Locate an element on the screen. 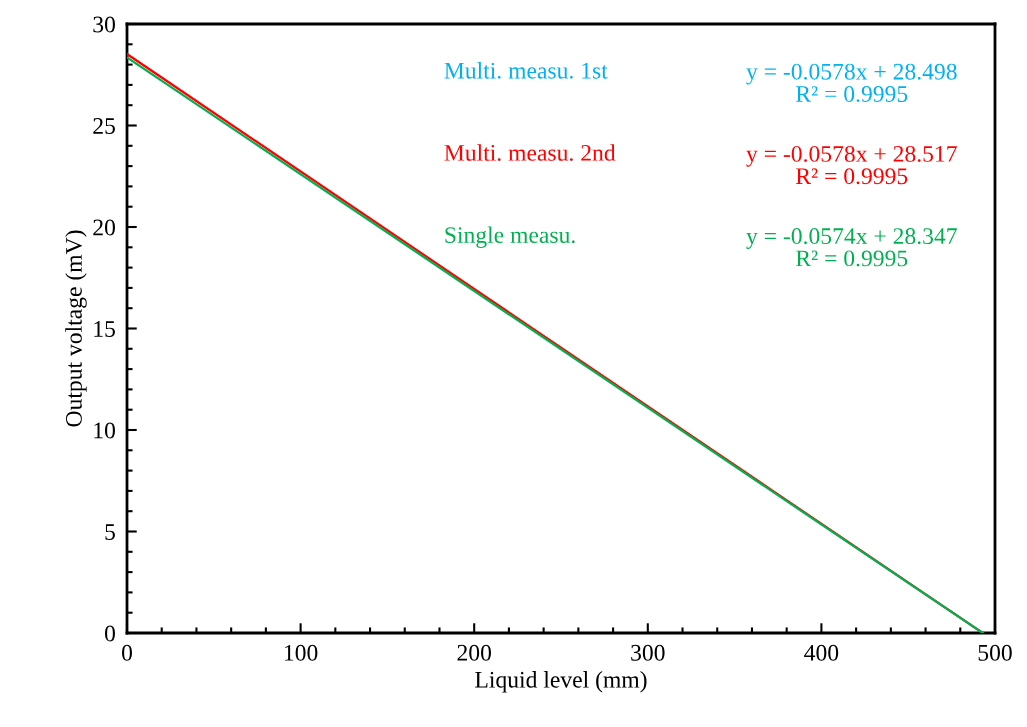 The width and height of the screenshot is (1027, 727). text: Multi. measu. 2nd is located at coordinates (530, 152).